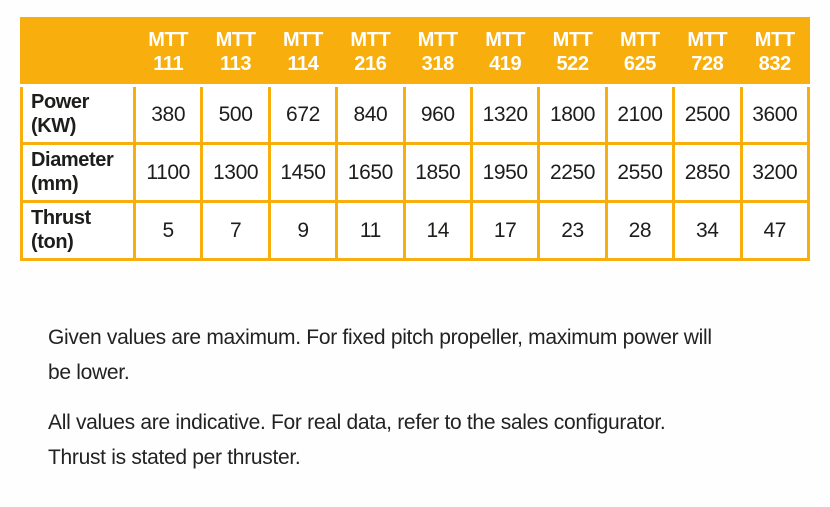  I want to click on thrust-value-mtt-216: 11, so click(370, 230).